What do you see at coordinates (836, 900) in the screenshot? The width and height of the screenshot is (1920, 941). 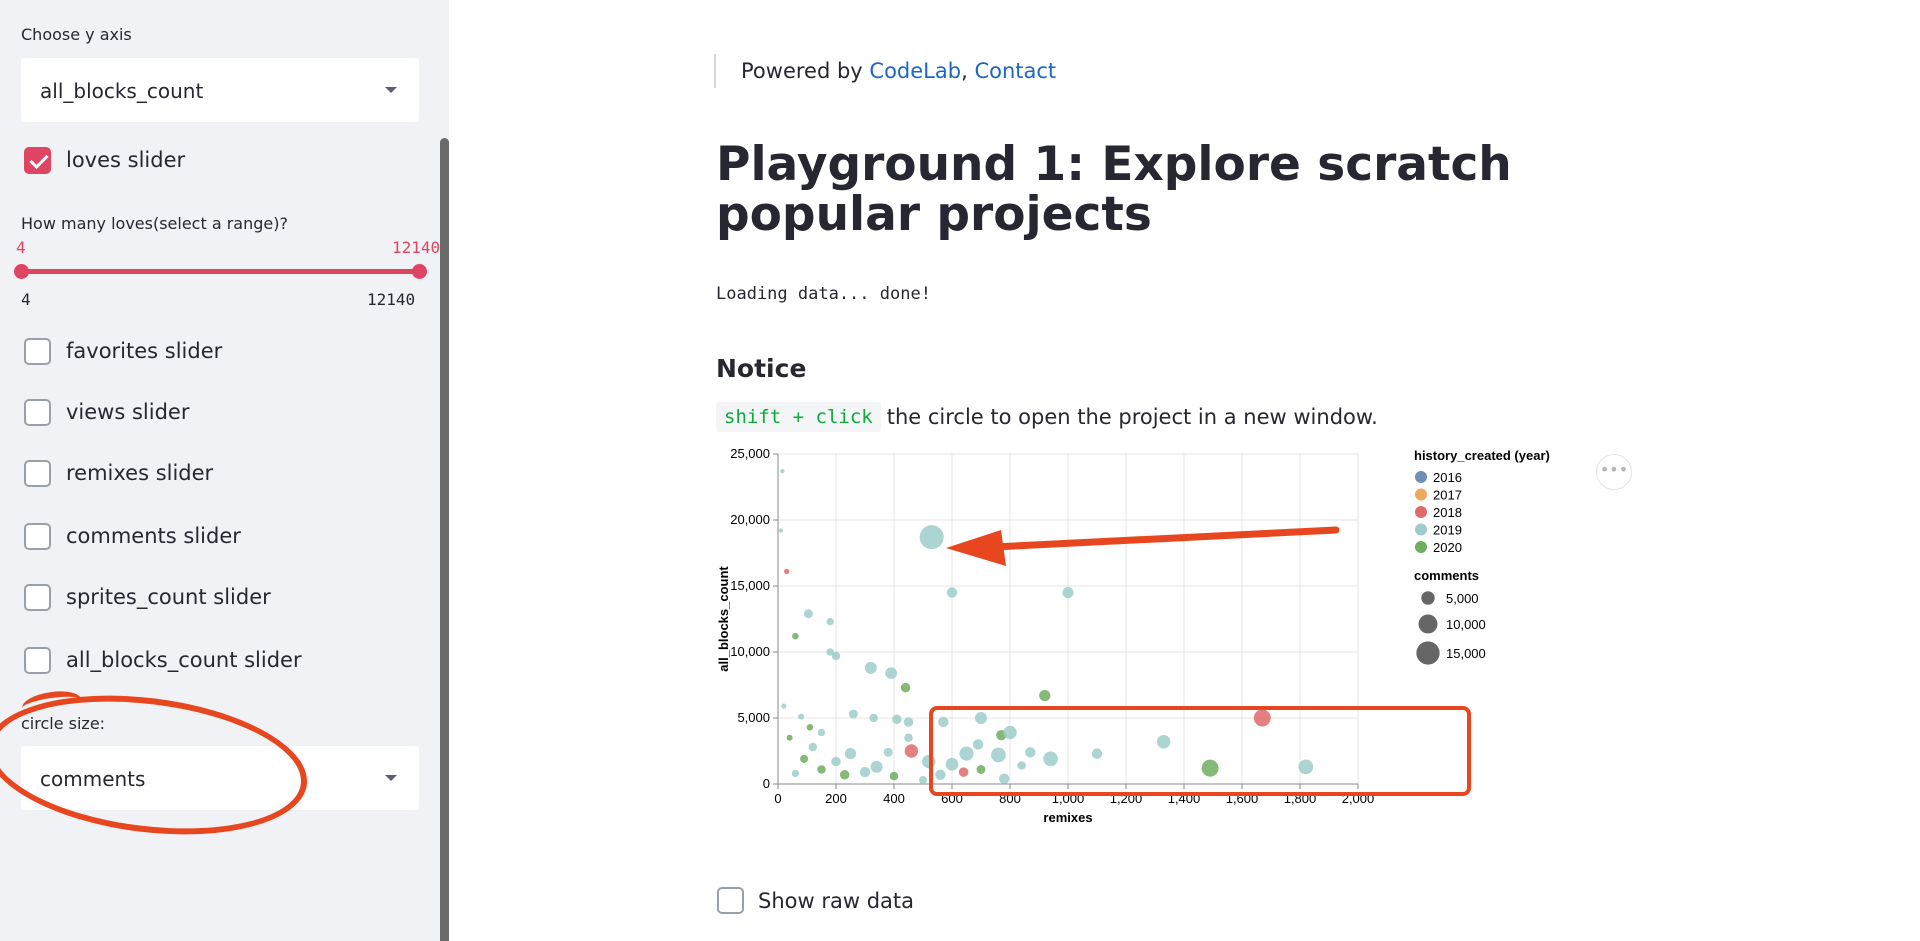 I see `show-raw-data-label: Show raw data` at bounding box center [836, 900].